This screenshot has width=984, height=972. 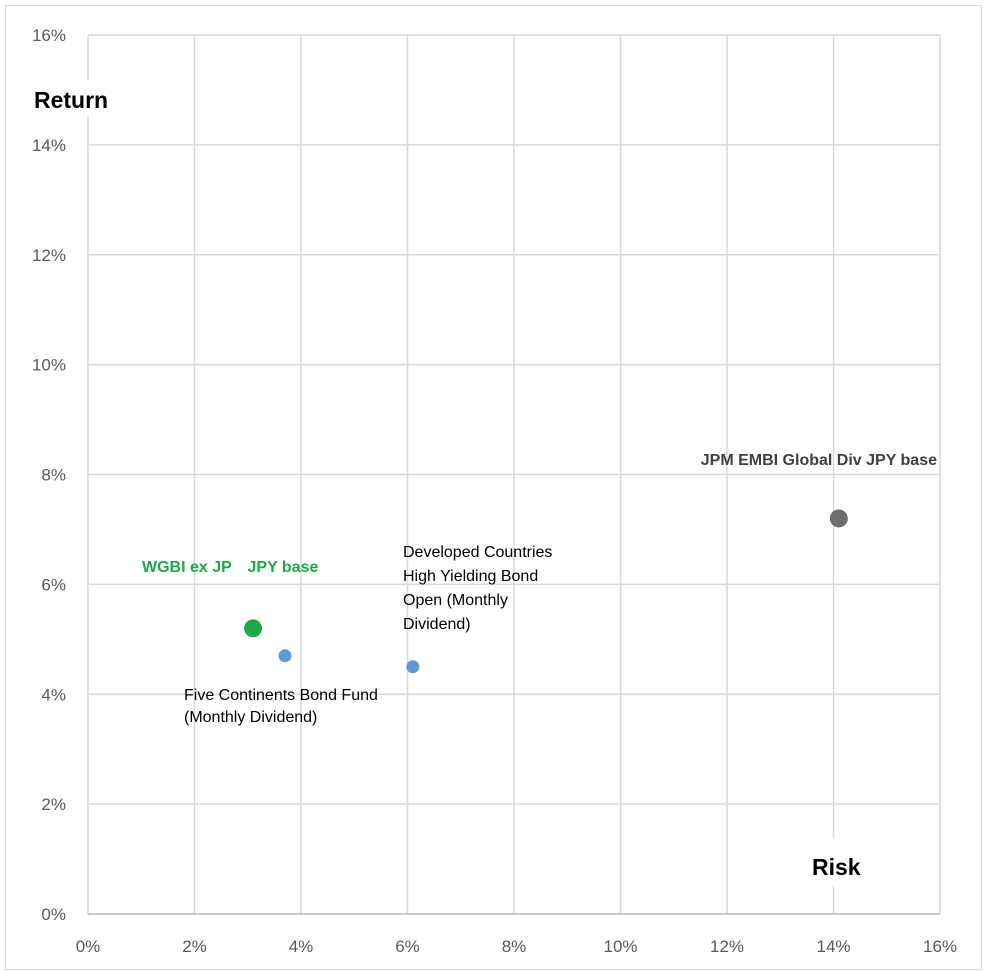 I want to click on x-tick-label: 10%, so click(x=620, y=946).